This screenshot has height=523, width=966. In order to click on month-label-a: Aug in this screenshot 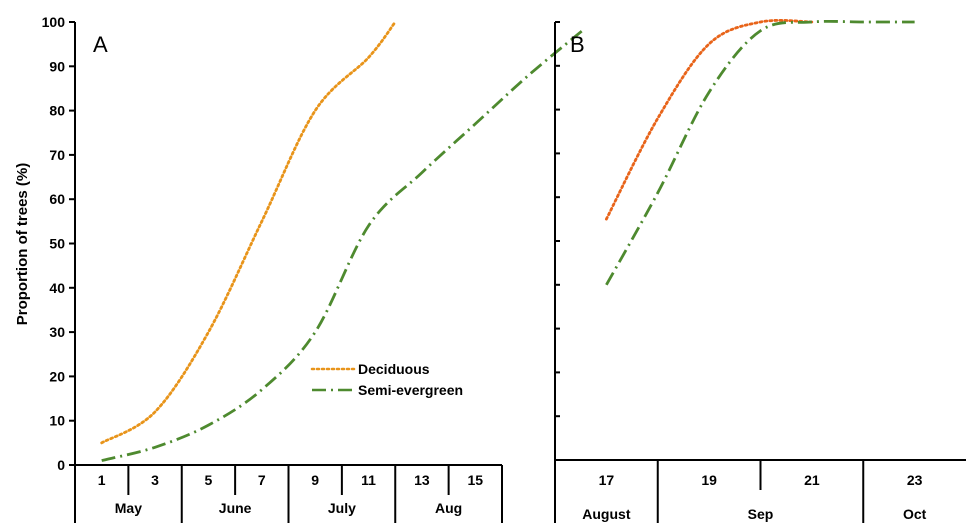, I will do `click(448, 508)`.